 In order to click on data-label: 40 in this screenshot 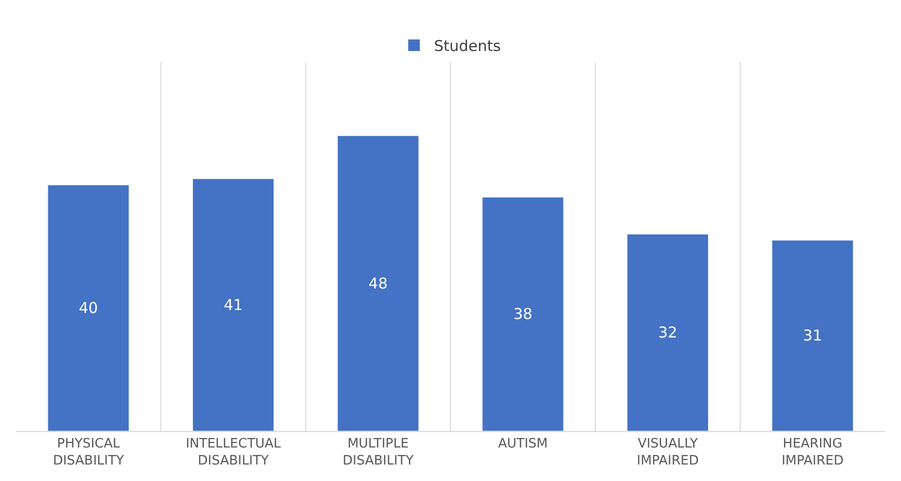, I will do `click(88, 308)`.